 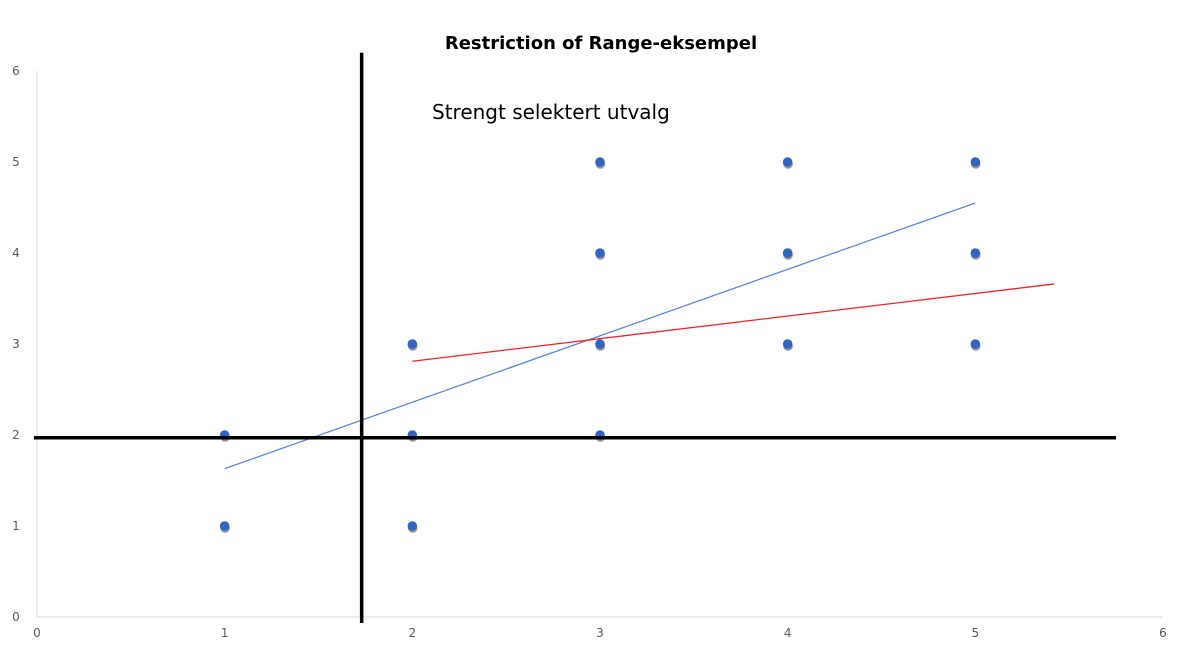 What do you see at coordinates (1163, 633) in the screenshot?
I see `x-tick-label: 6` at bounding box center [1163, 633].